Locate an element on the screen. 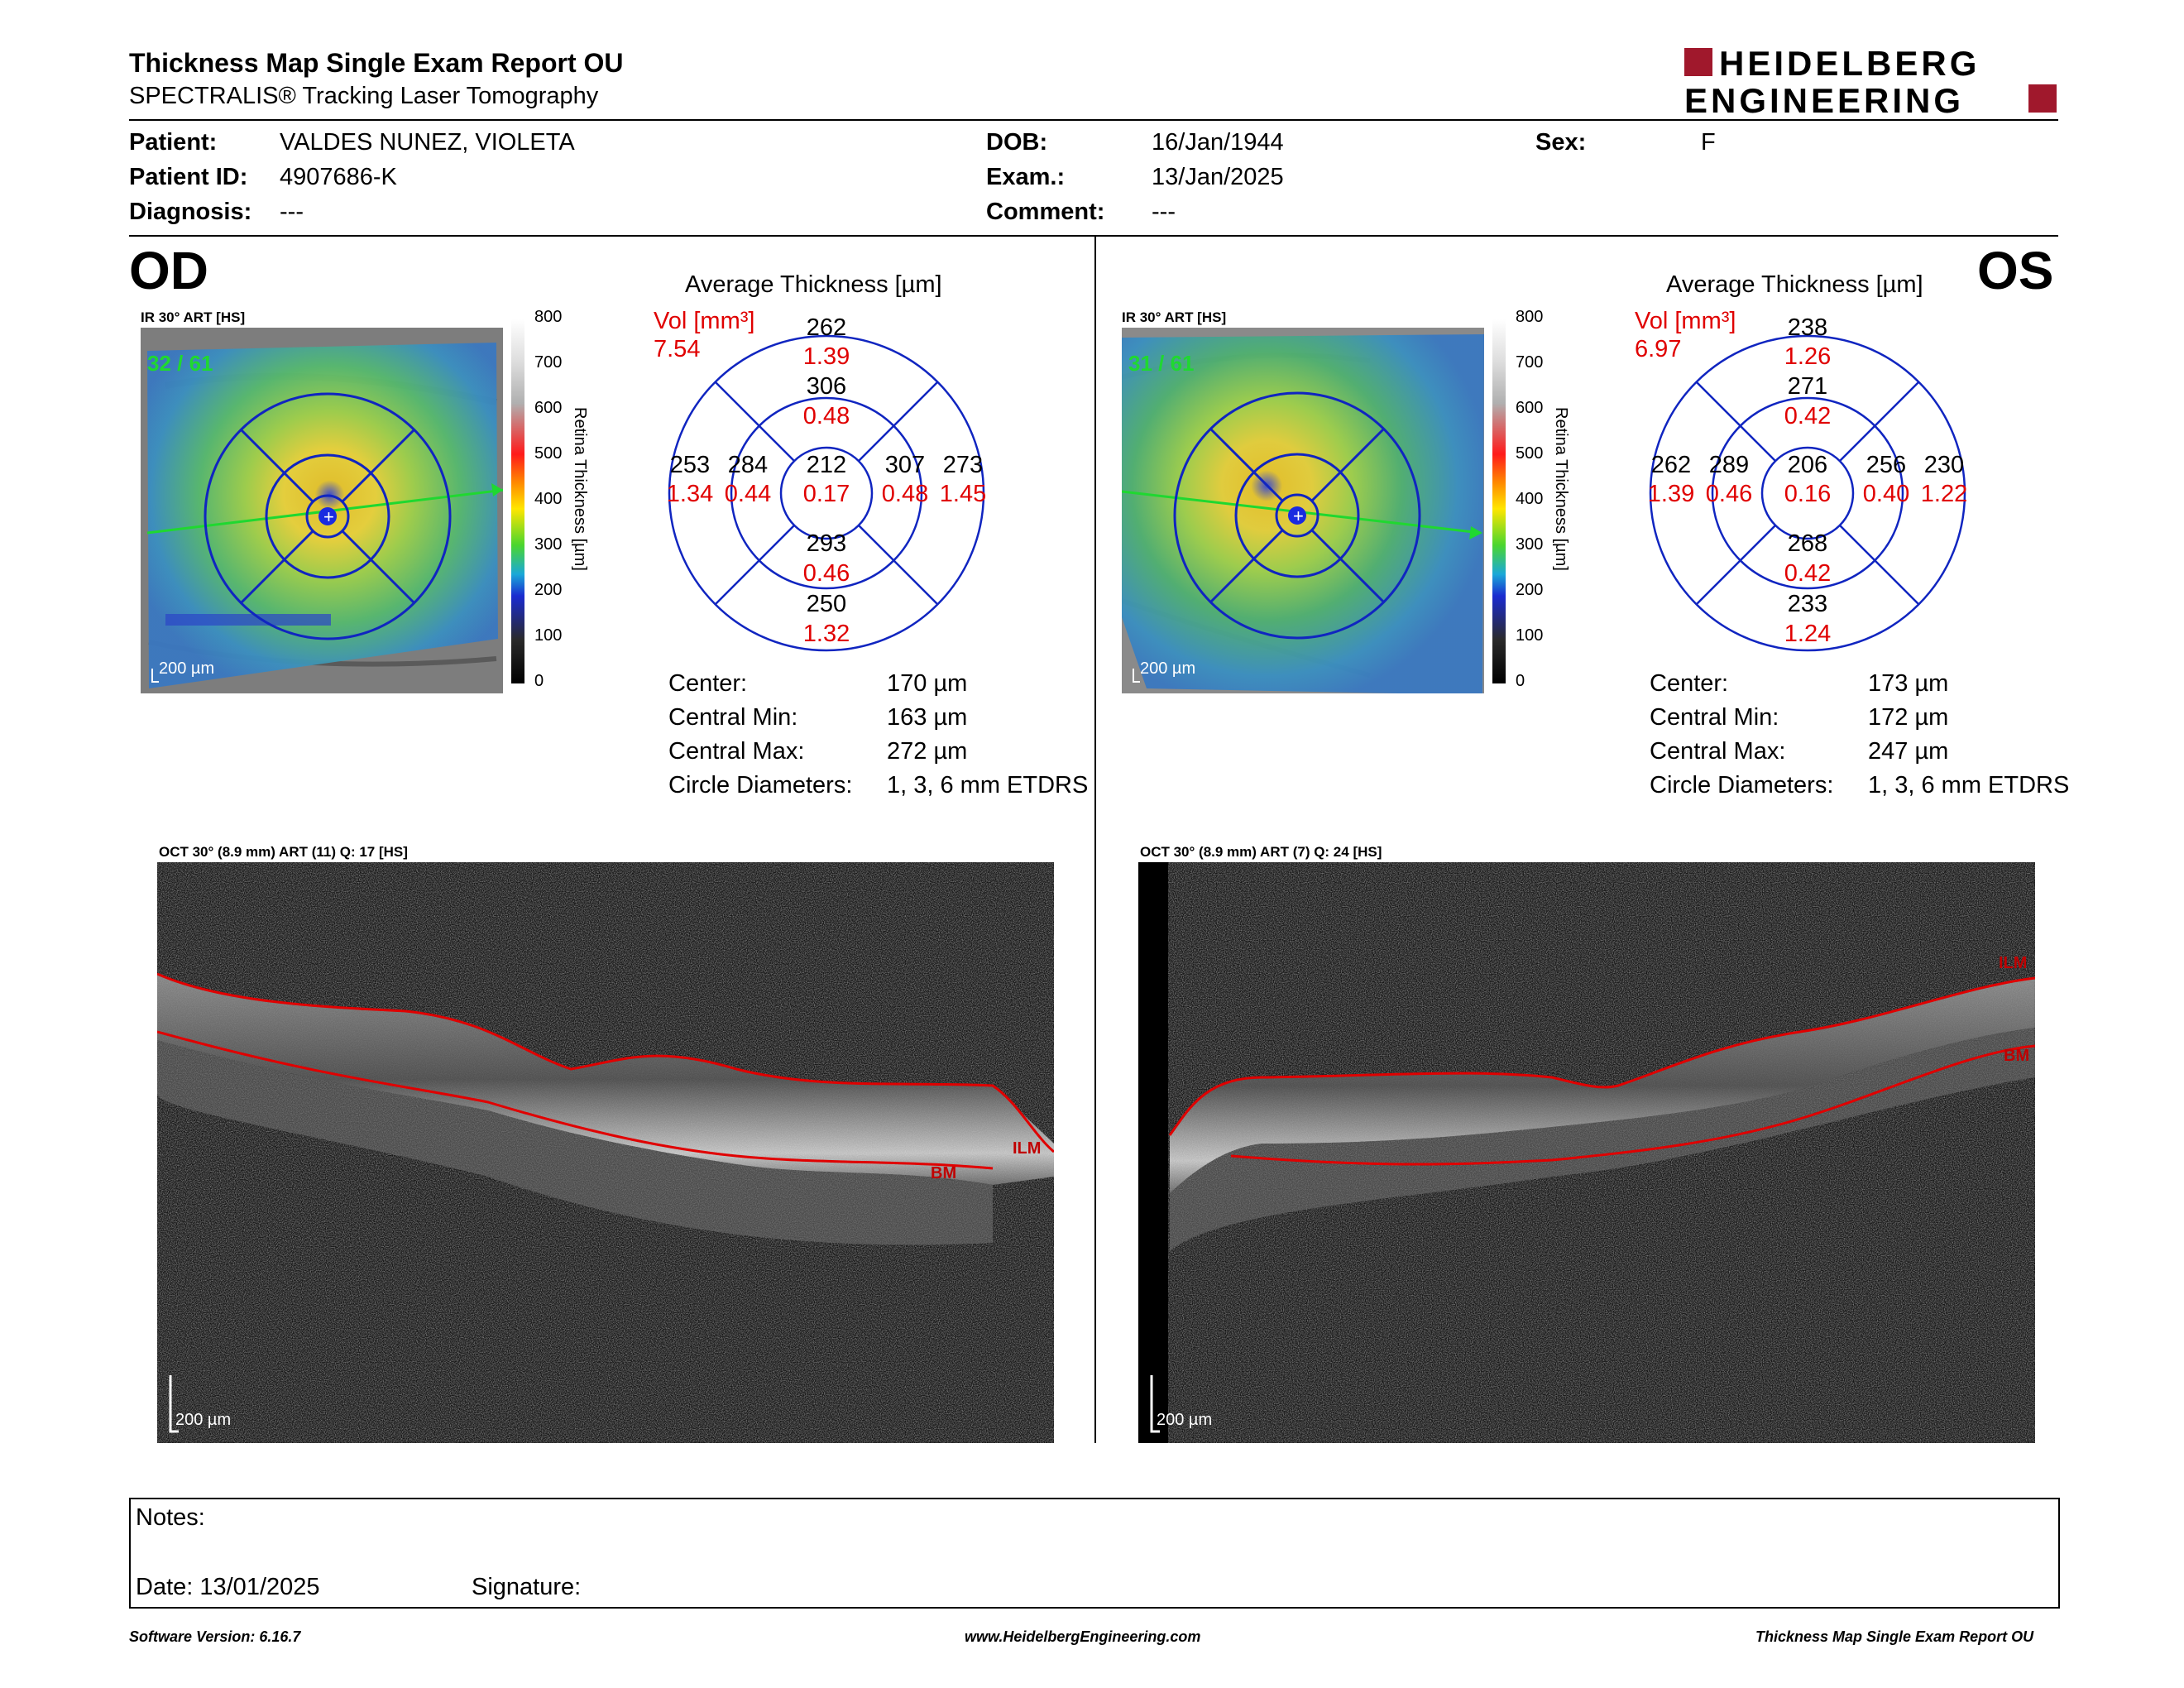  os-outer-right-thickness: 230 is located at coordinates (1944, 465).